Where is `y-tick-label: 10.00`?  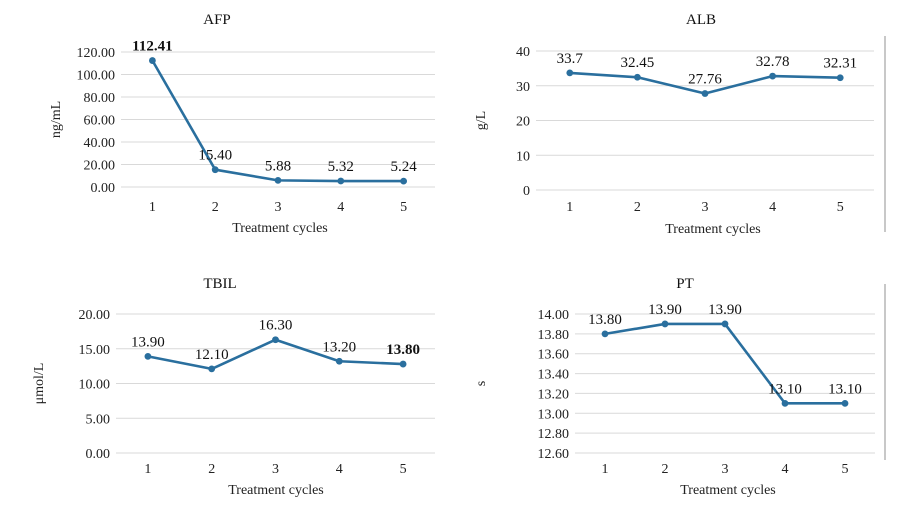
y-tick-label: 10.00 is located at coordinates (95, 385).